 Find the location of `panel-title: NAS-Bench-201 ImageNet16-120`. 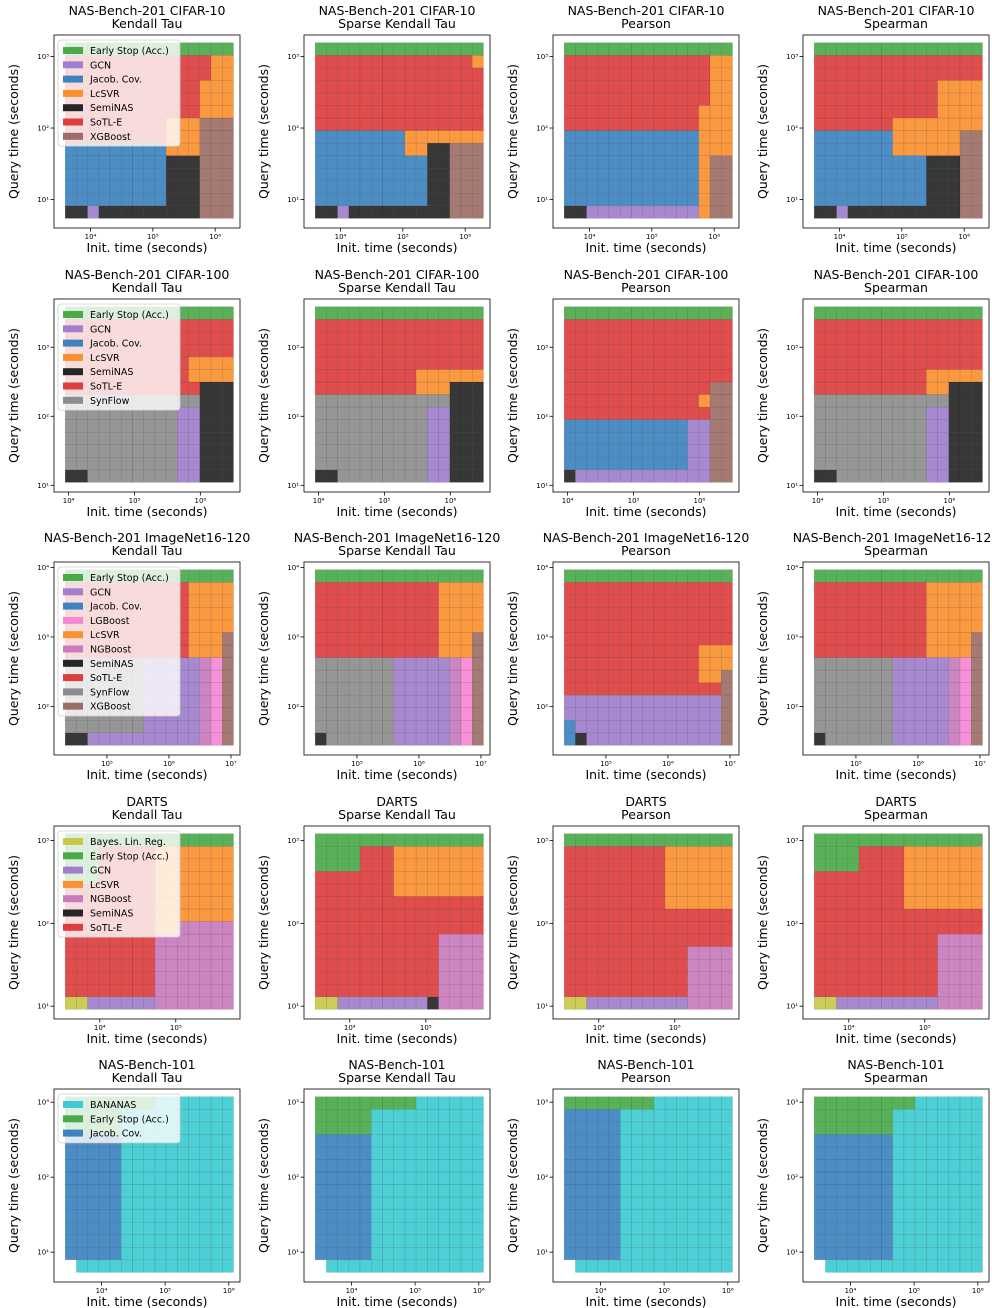

panel-title: NAS-Bench-201 ImageNet16-120 is located at coordinates (892, 537).